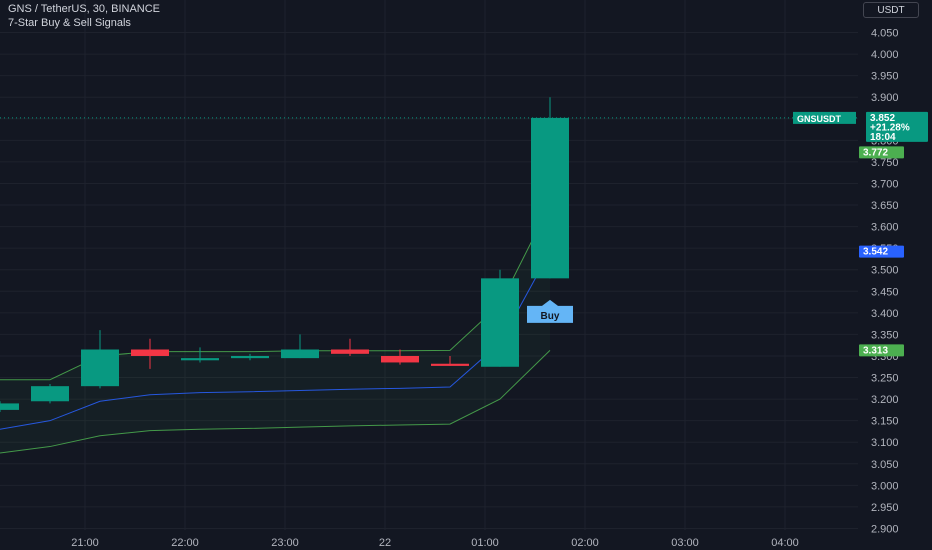 This screenshot has height=550, width=932. I want to click on signal-labels: Buy, so click(550, 311).